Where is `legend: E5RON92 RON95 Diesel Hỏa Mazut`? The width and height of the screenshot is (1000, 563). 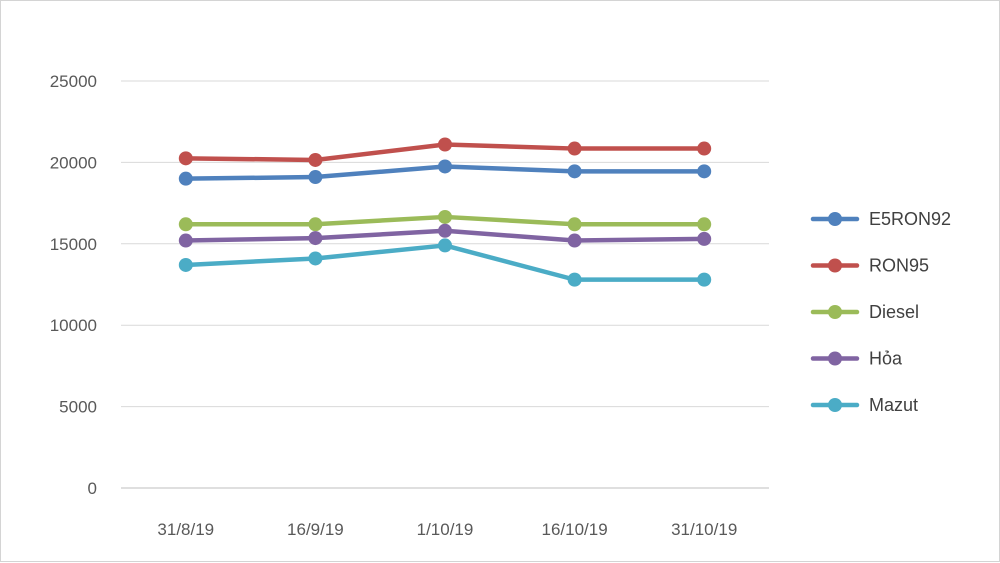
legend: E5RON92 RON95 Diesel Hỏa Mazut is located at coordinates (880, 312).